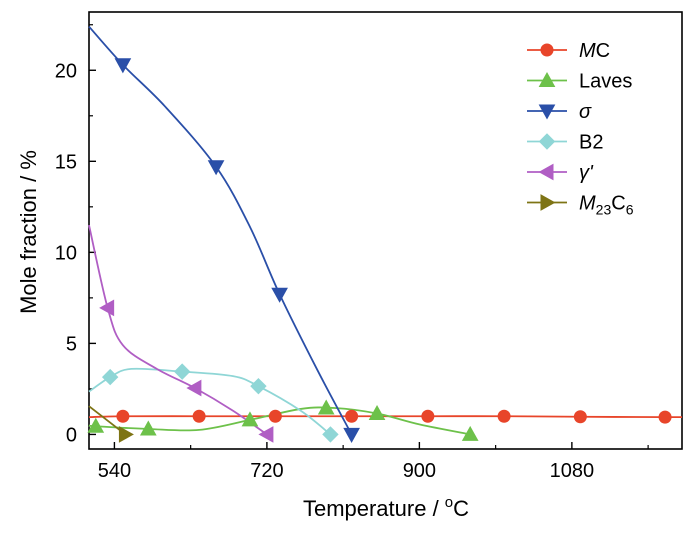 This screenshot has height=539, width=700. I want to click on legend-label: M23C6, so click(606, 205).